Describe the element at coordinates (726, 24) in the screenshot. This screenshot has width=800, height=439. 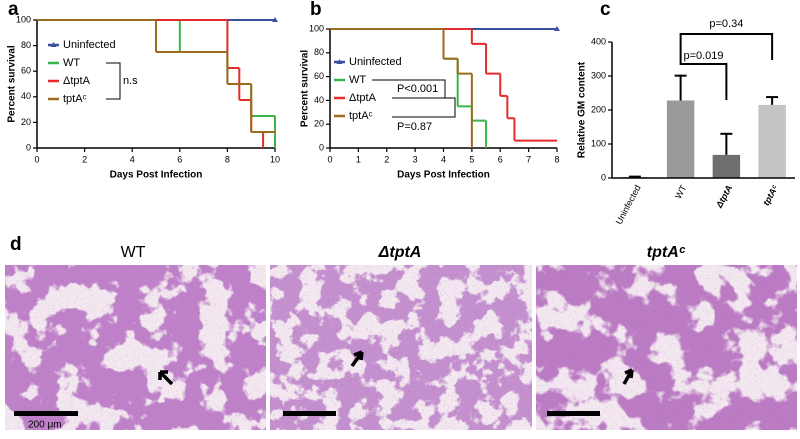
I see `annotation: p=0.34` at that location.